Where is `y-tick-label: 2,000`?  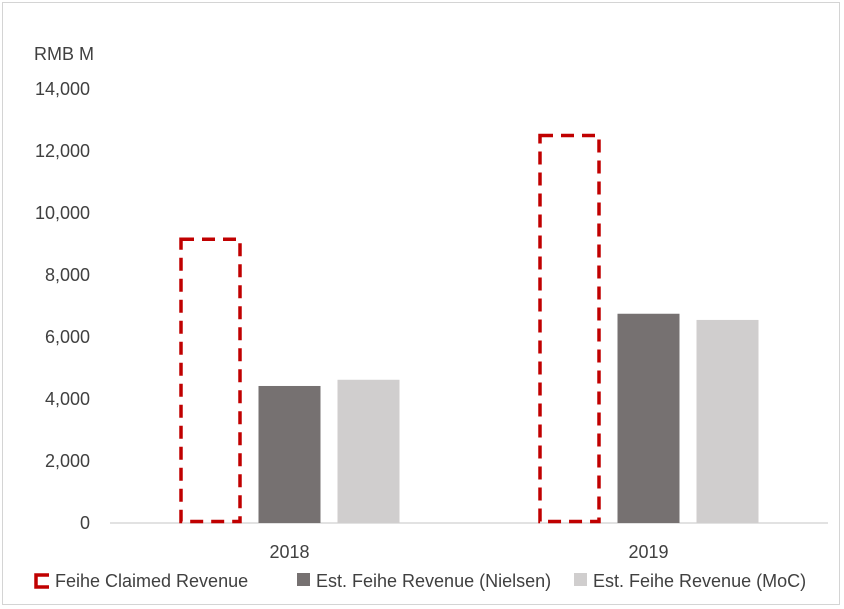
y-tick-label: 2,000 is located at coordinates (67, 461).